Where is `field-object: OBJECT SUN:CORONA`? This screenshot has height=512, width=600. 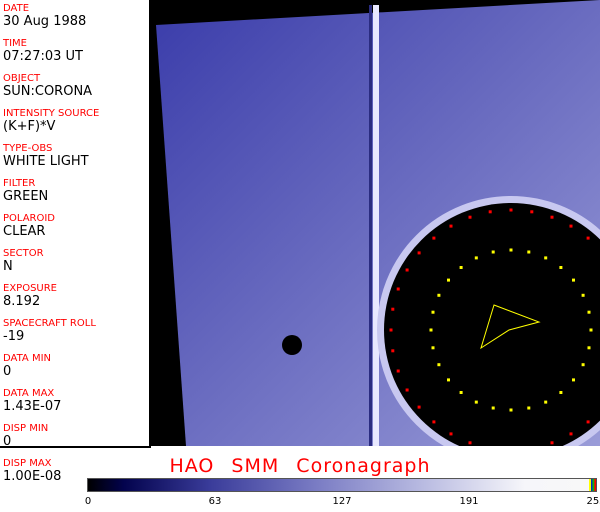 field-object: OBJECT SUN:CORONA is located at coordinates (74, 89).